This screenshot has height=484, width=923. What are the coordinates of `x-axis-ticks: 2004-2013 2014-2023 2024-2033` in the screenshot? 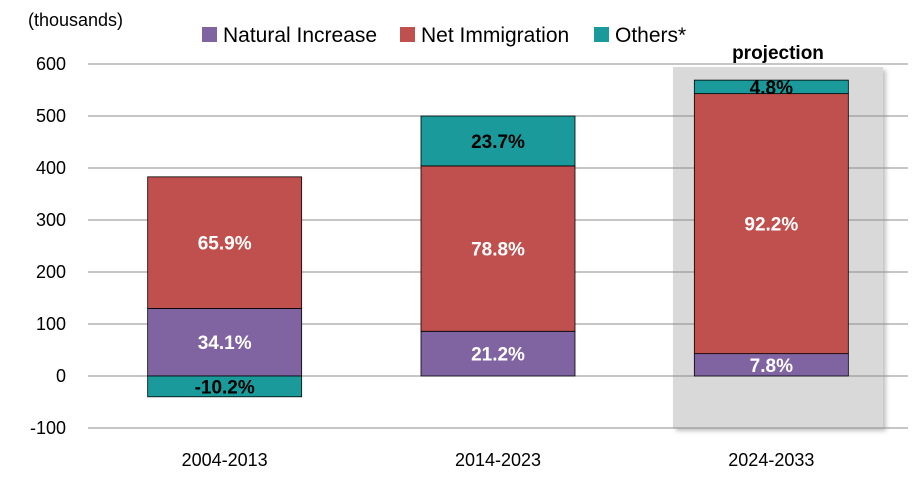 It's located at (498, 460).